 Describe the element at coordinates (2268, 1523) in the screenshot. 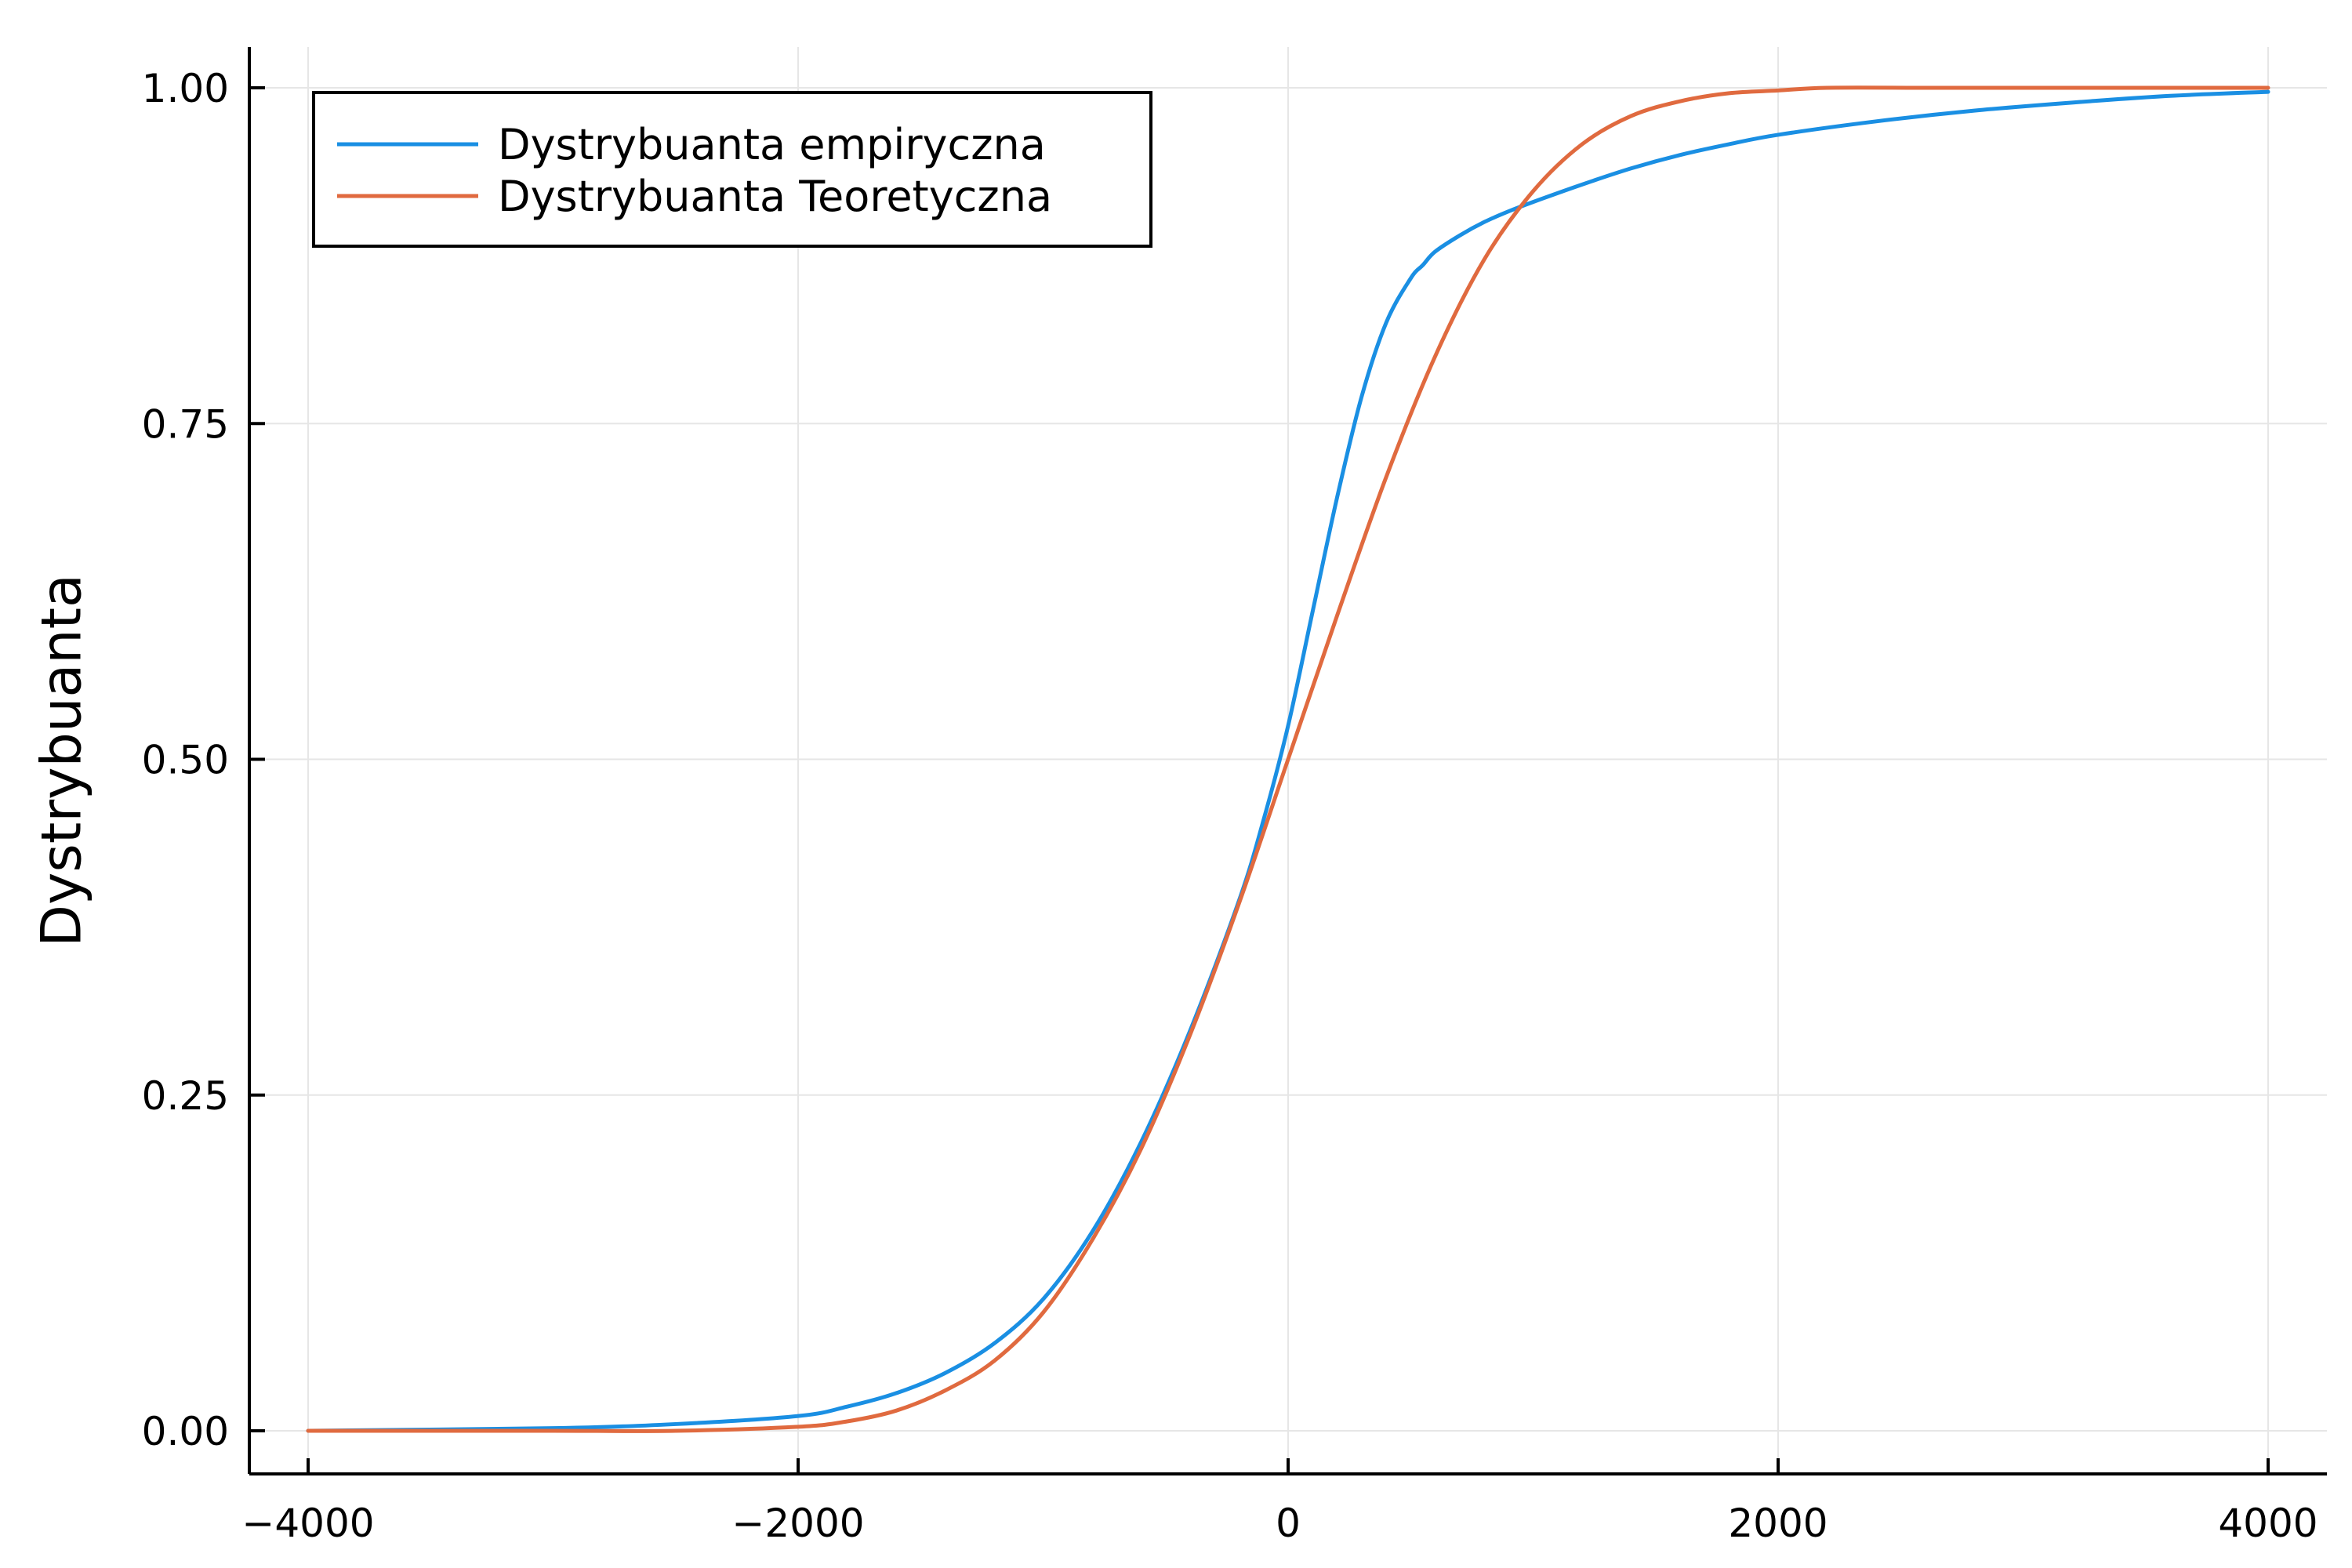

I see `x-tick-label: 4000` at that location.